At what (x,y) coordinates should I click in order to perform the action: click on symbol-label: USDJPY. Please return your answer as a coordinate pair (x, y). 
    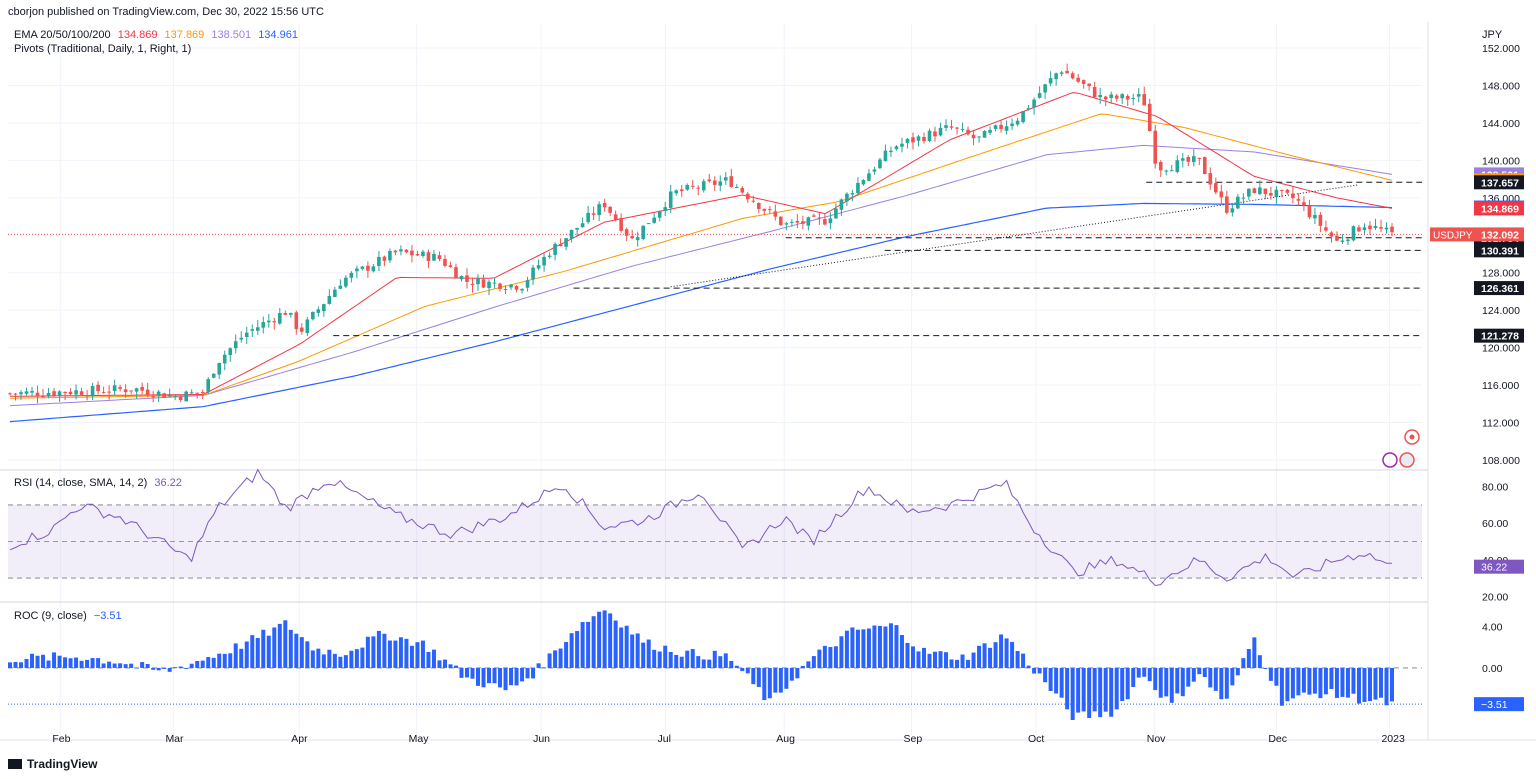
    Looking at the image, I should click on (1453, 235).